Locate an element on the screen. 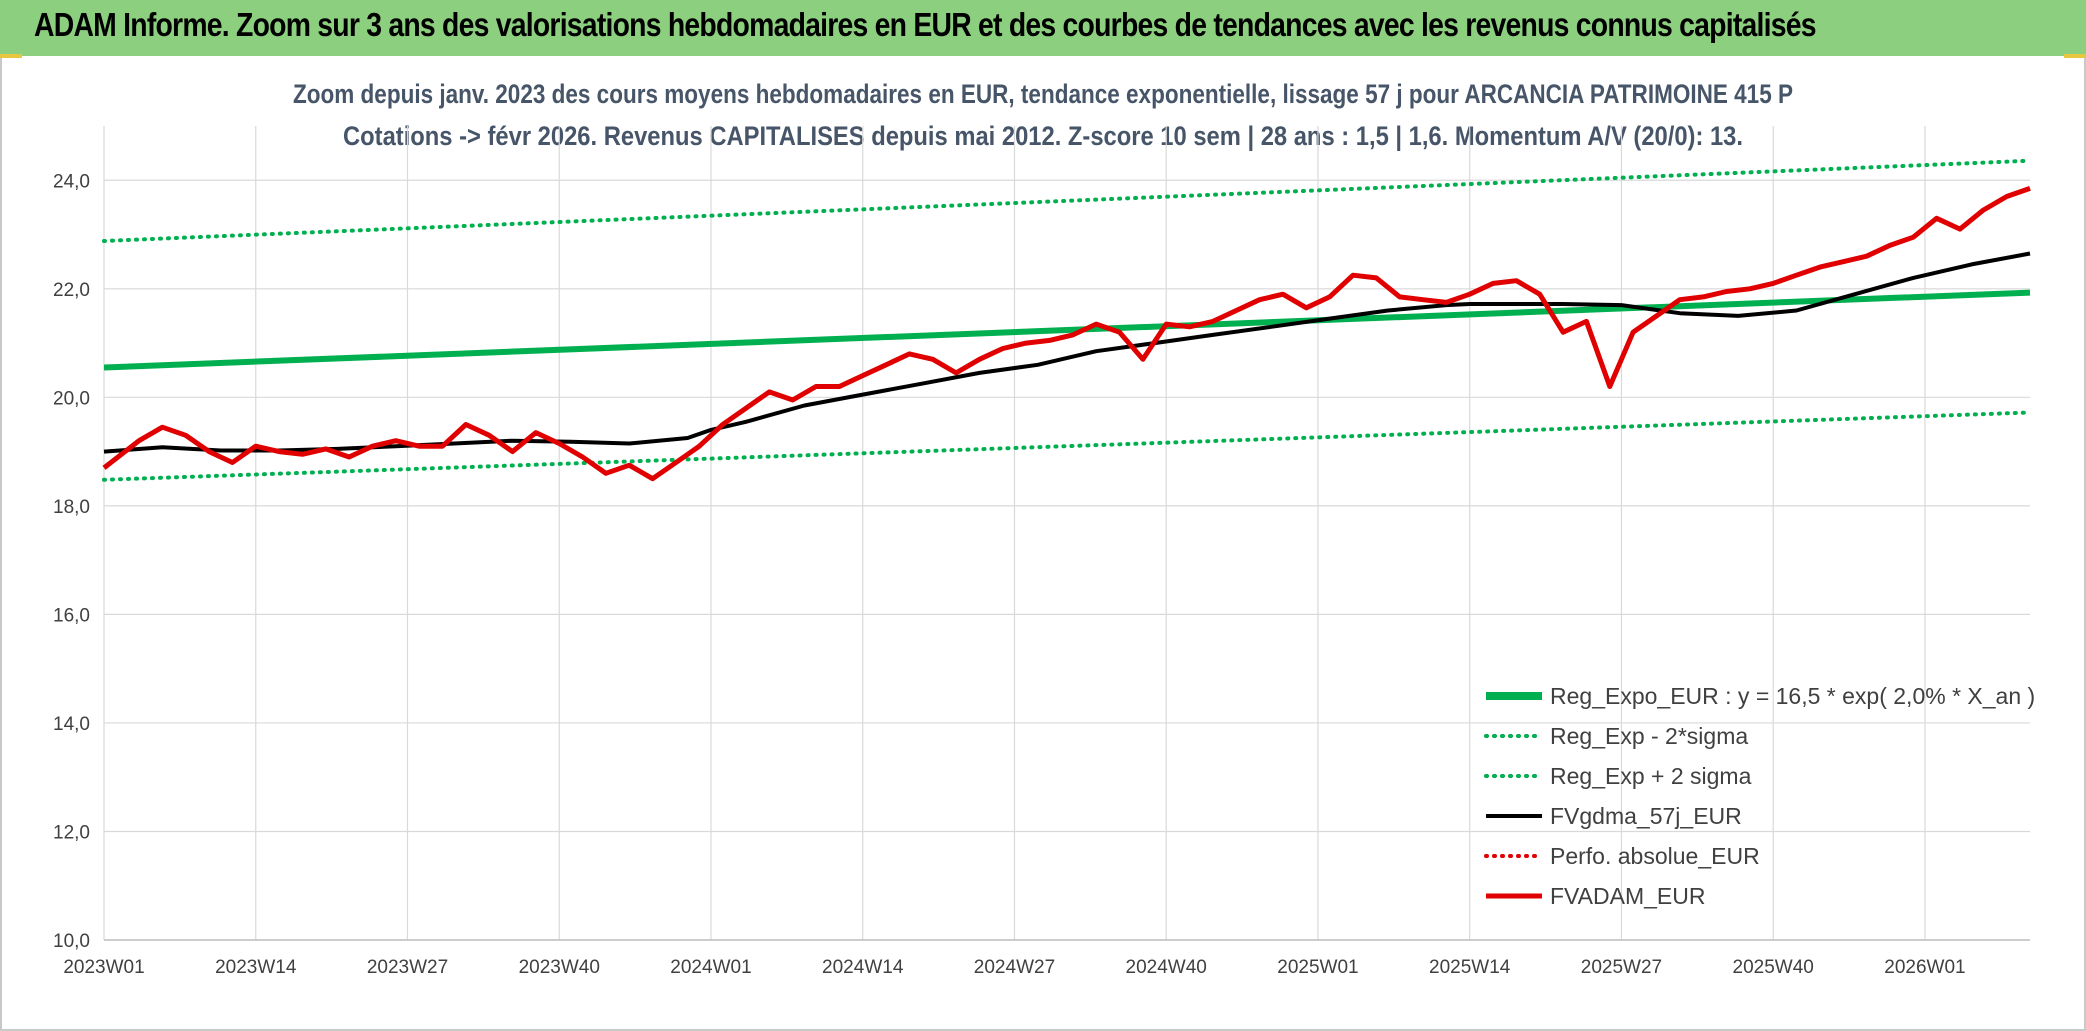 The width and height of the screenshot is (2086, 1031). y-tick-label: 14,0 is located at coordinates (71, 724).